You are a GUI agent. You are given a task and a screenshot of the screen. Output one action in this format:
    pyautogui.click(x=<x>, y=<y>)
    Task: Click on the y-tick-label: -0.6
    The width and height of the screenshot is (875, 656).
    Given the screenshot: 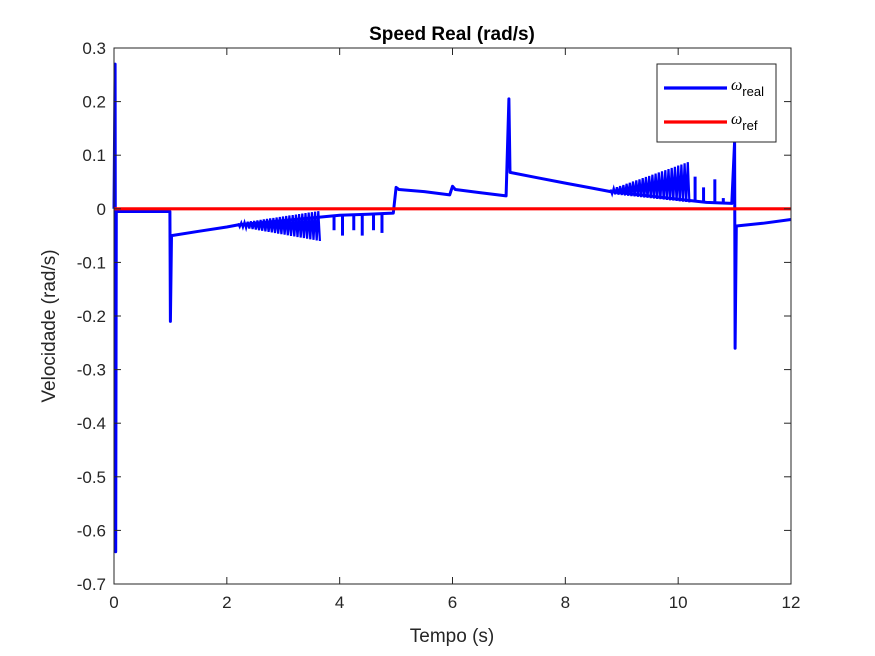 What is the action you would take?
    pyautogui.click(x=91, y=530)
    